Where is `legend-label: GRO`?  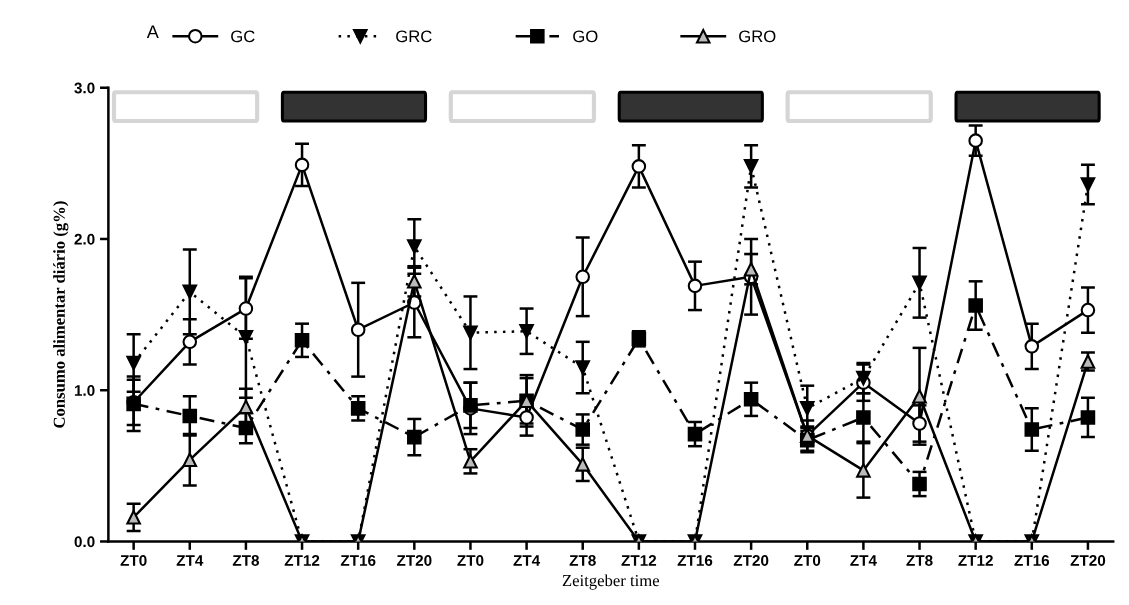
legend-label: GRO is located at coordinates (757, 36).